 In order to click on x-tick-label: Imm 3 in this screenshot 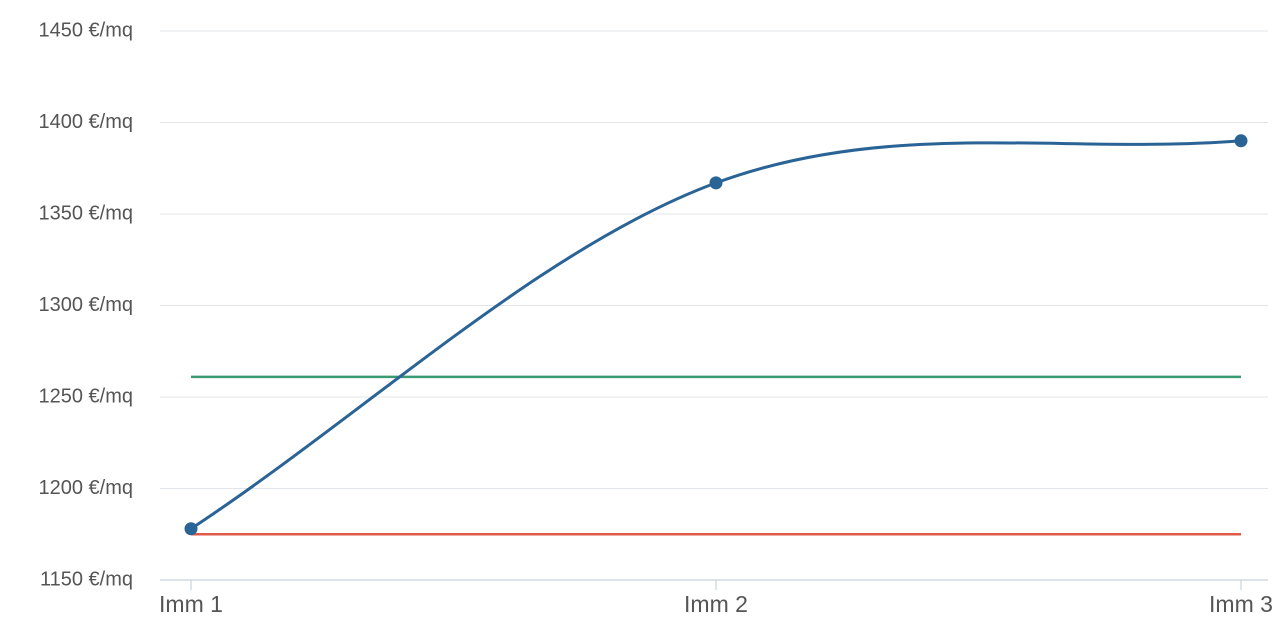, I will do `click(1241, 604)`.